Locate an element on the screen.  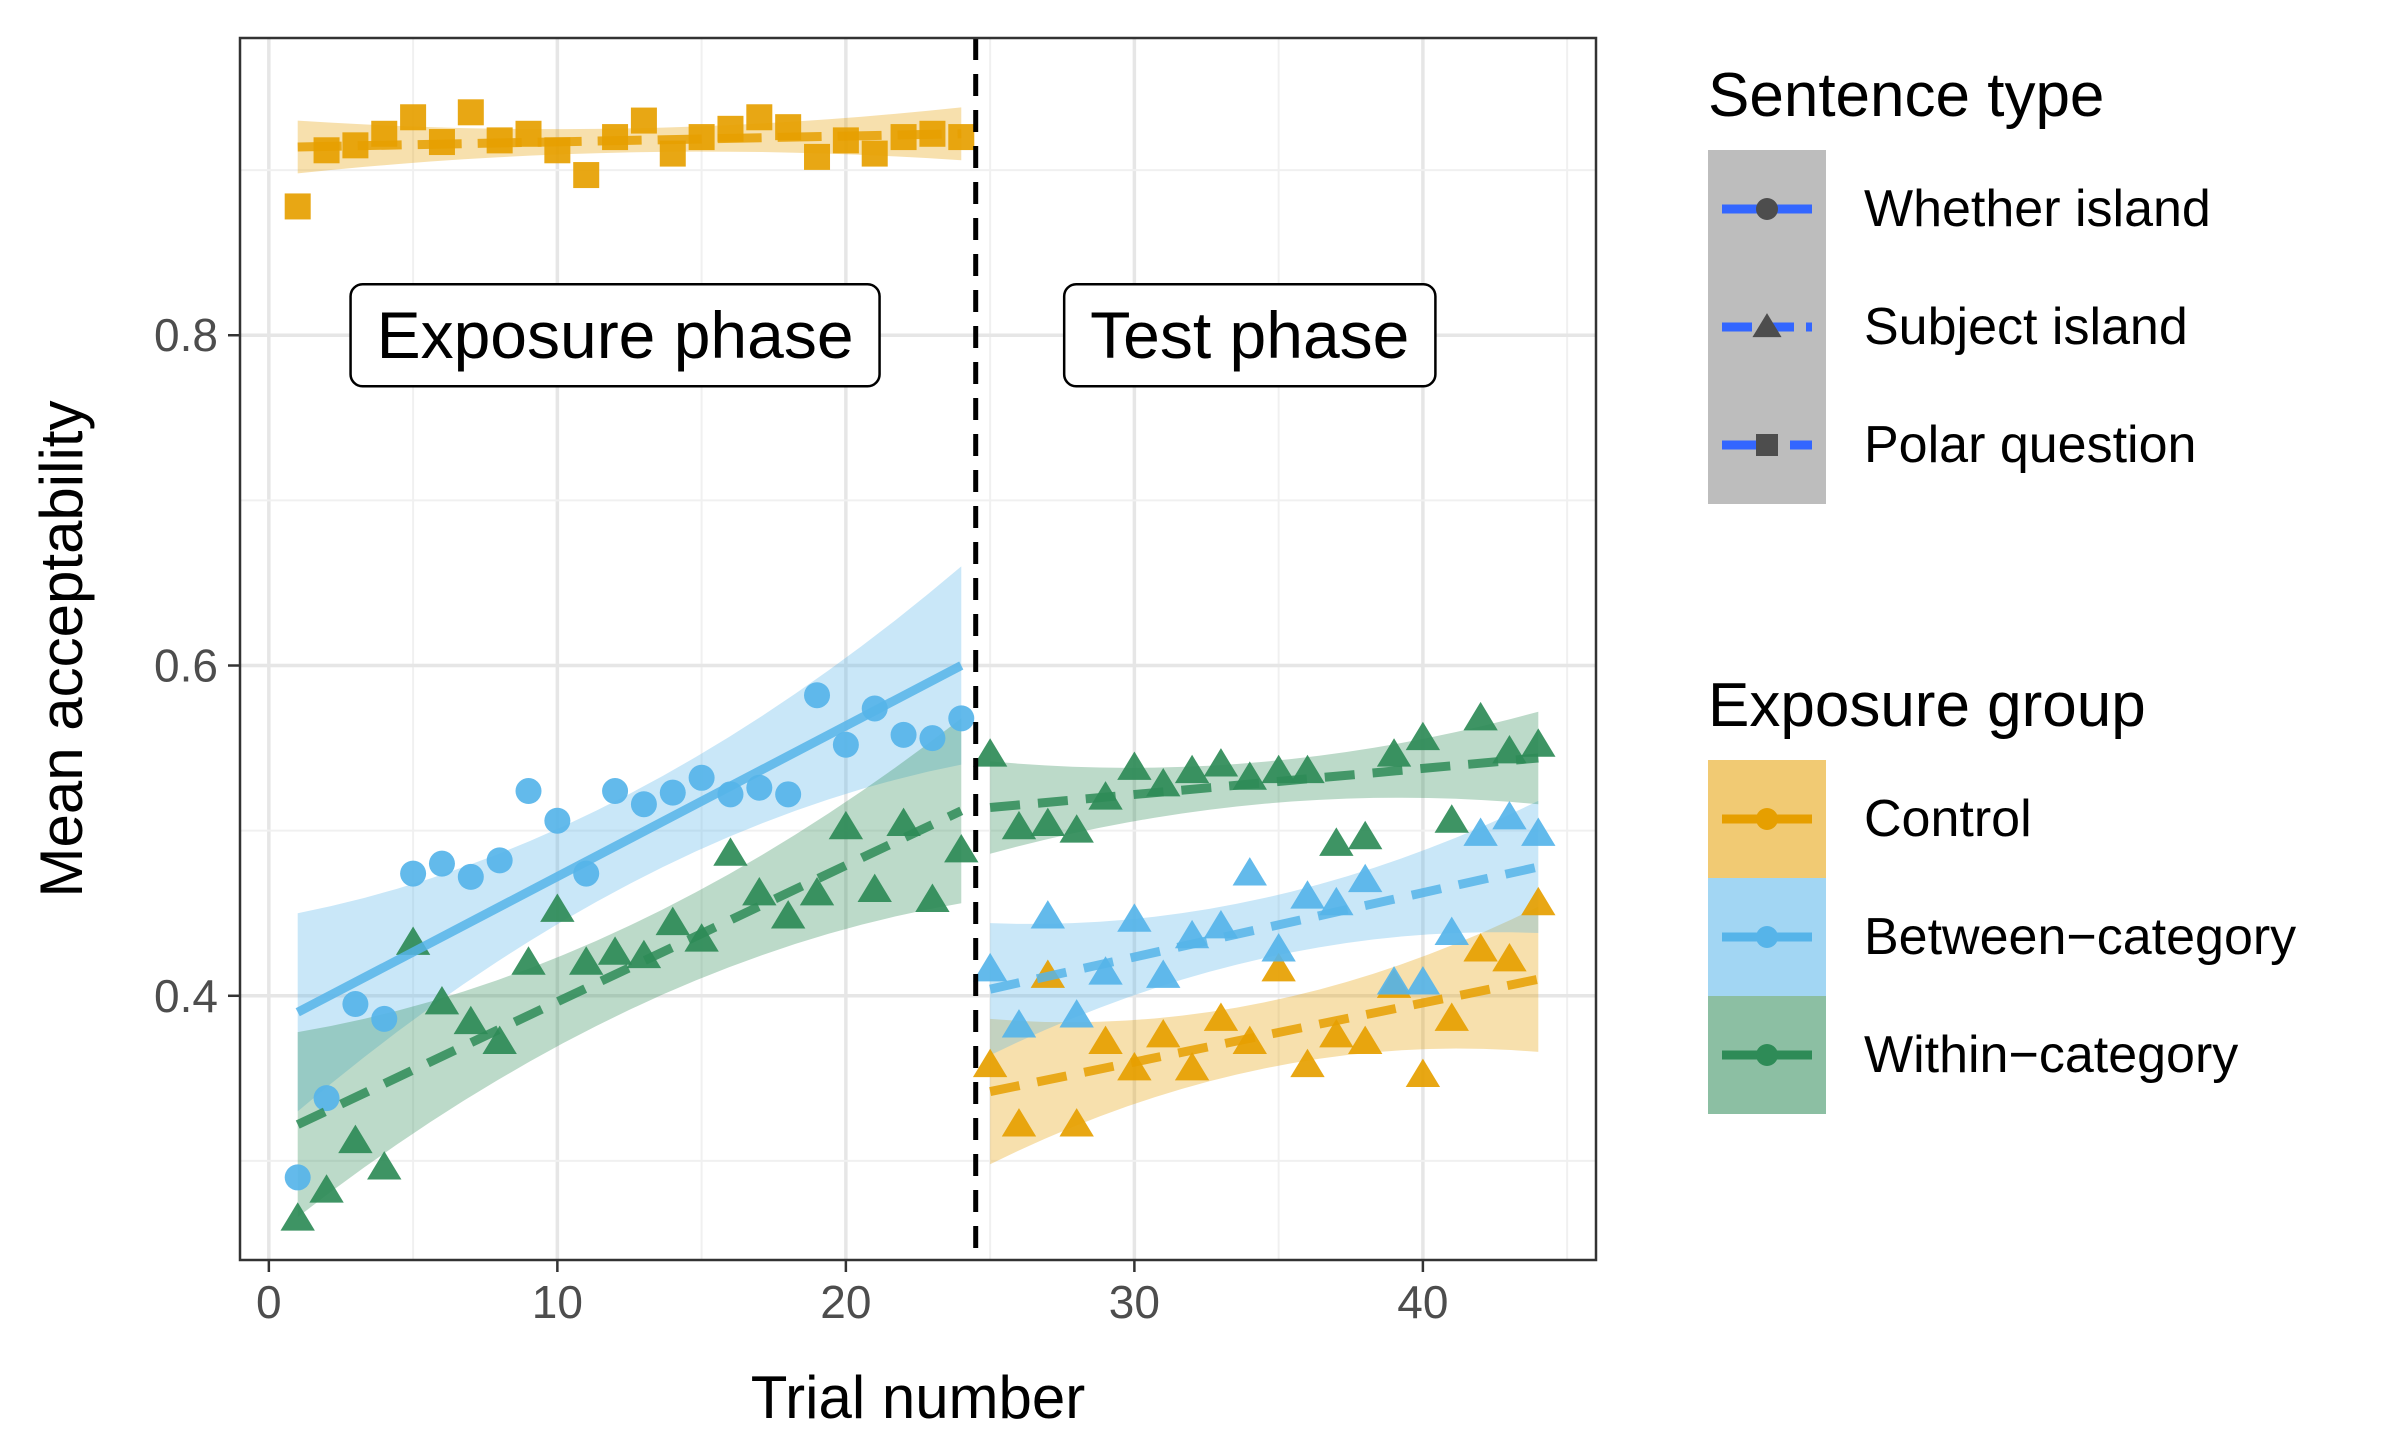
phase-annotation-label: Test phase is located at coordinates (1249, 335).